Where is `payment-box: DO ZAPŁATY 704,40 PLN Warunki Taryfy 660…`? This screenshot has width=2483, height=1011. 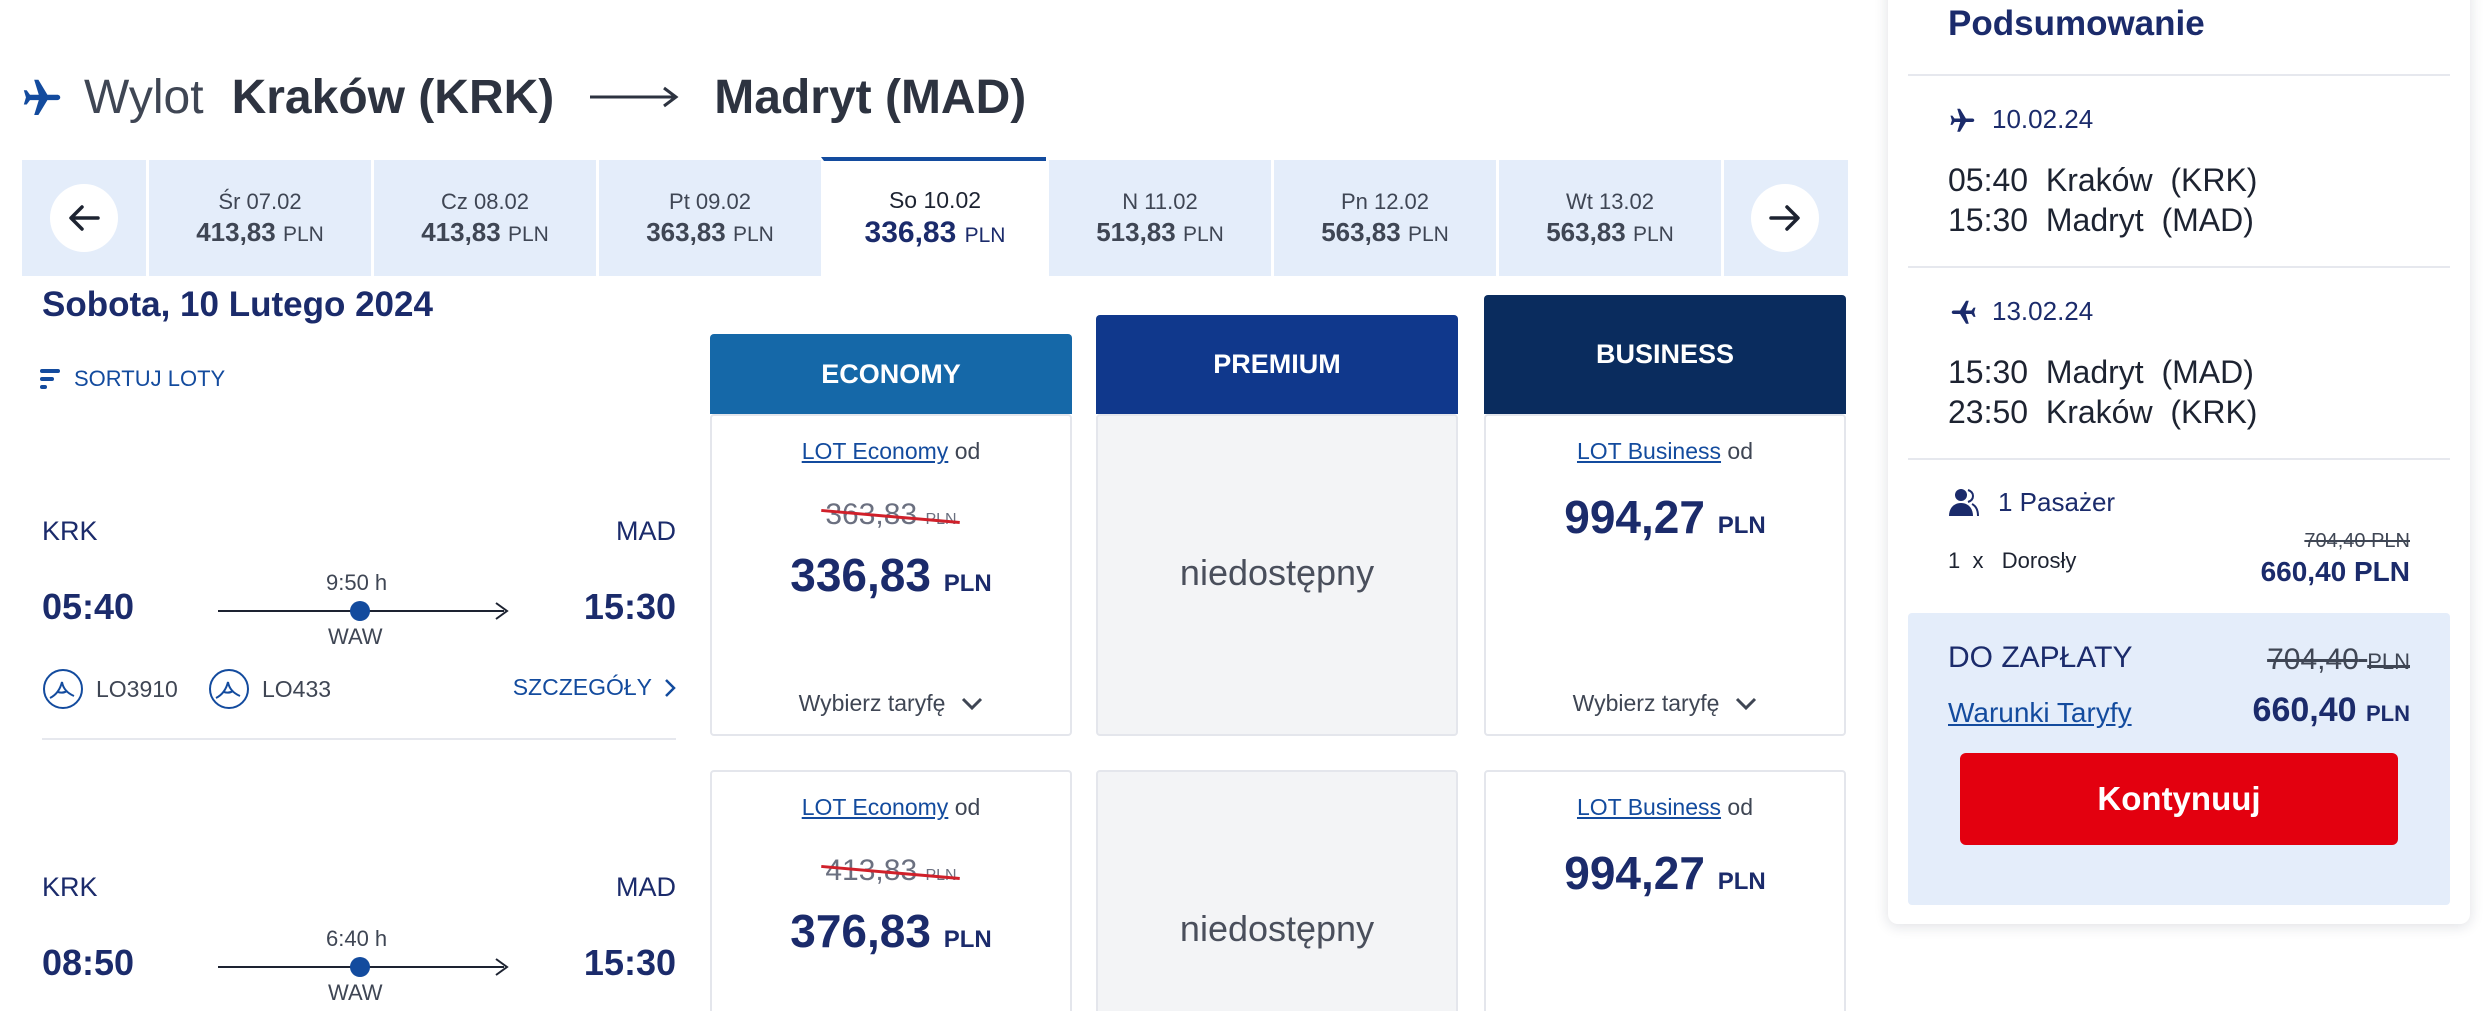
payment-box: DO ZAPŁATY 704,40 PLN Warunki Taryfy 660… is located at coordinates (2179, 759).